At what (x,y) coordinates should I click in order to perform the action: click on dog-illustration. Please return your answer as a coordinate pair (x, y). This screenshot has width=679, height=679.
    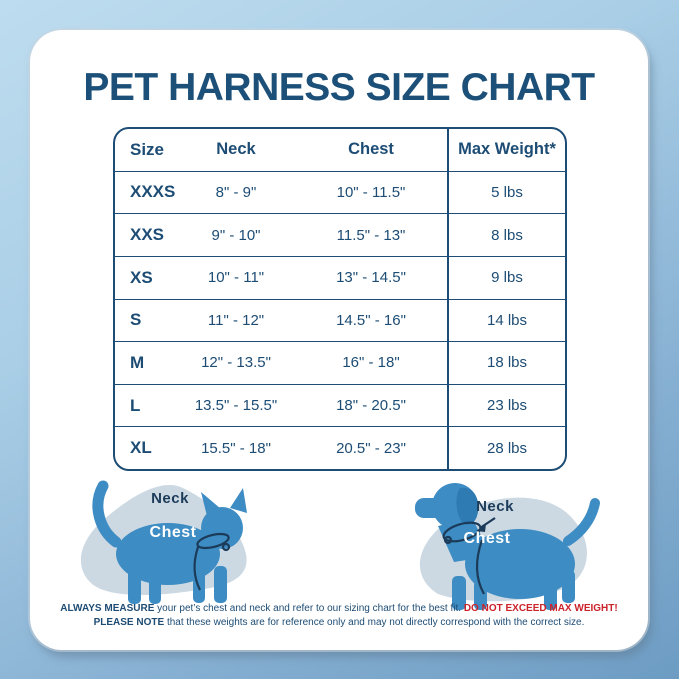
    Looking at the image, I should click on (507, 546).